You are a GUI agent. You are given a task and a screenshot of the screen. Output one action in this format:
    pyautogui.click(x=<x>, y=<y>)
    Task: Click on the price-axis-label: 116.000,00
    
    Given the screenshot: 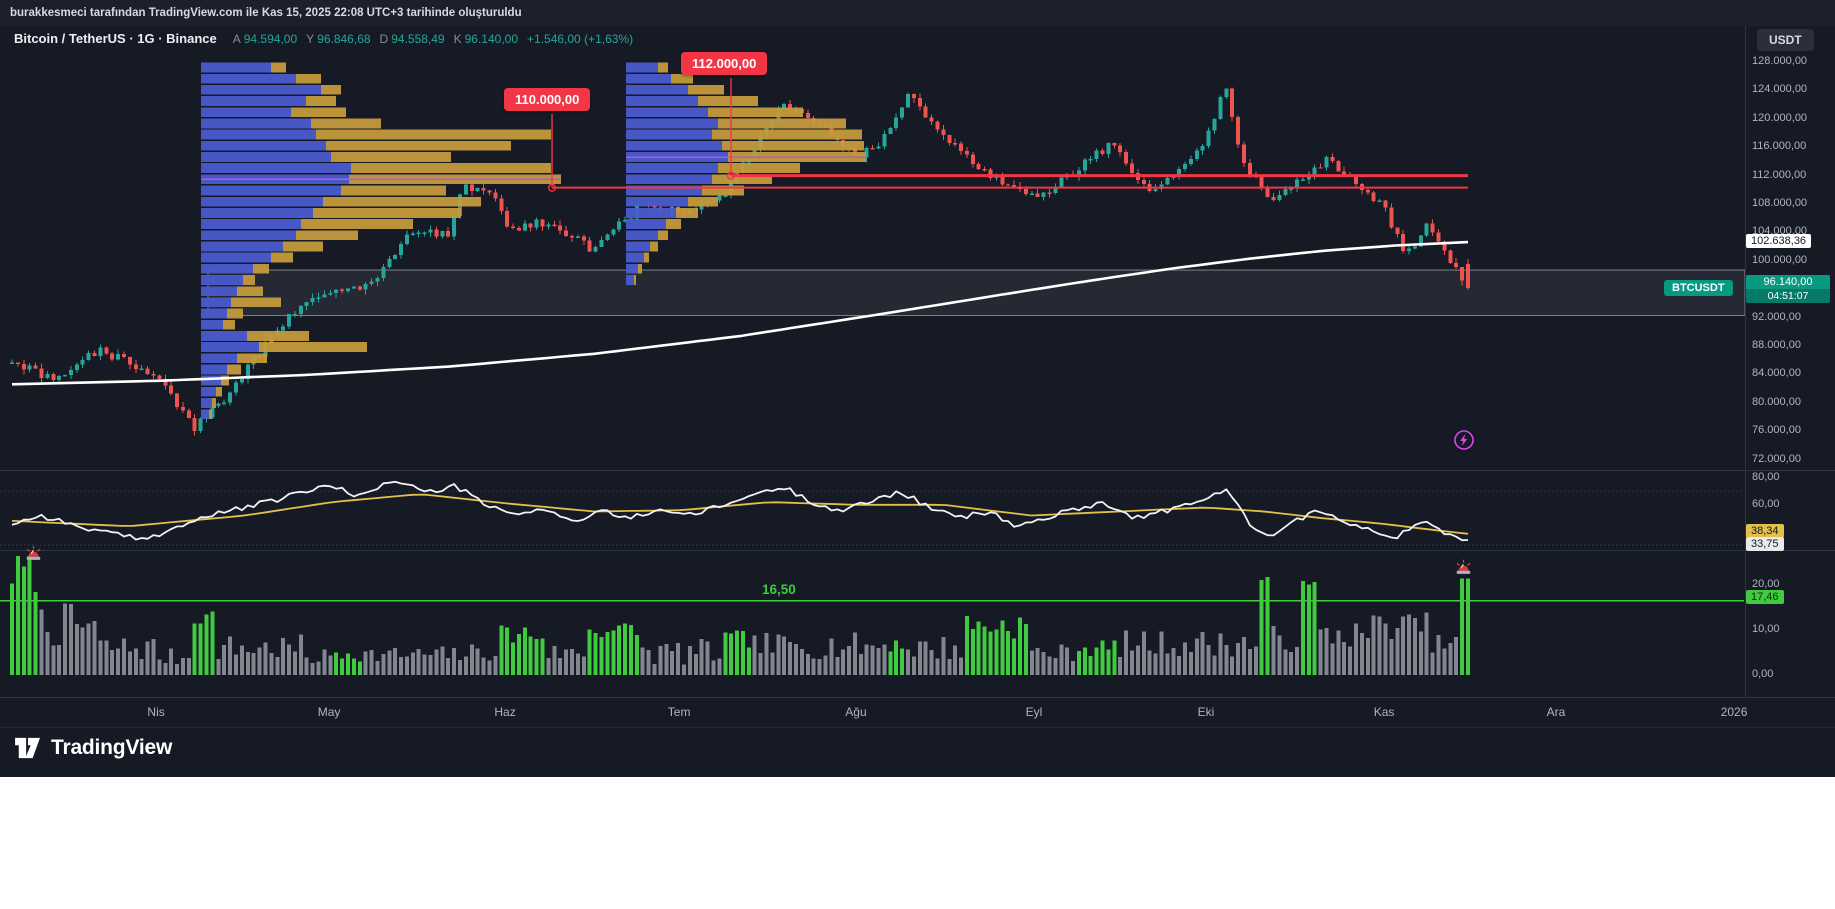 What is the action you would take?
    pyautogui.click(x=1779, y=146)
    